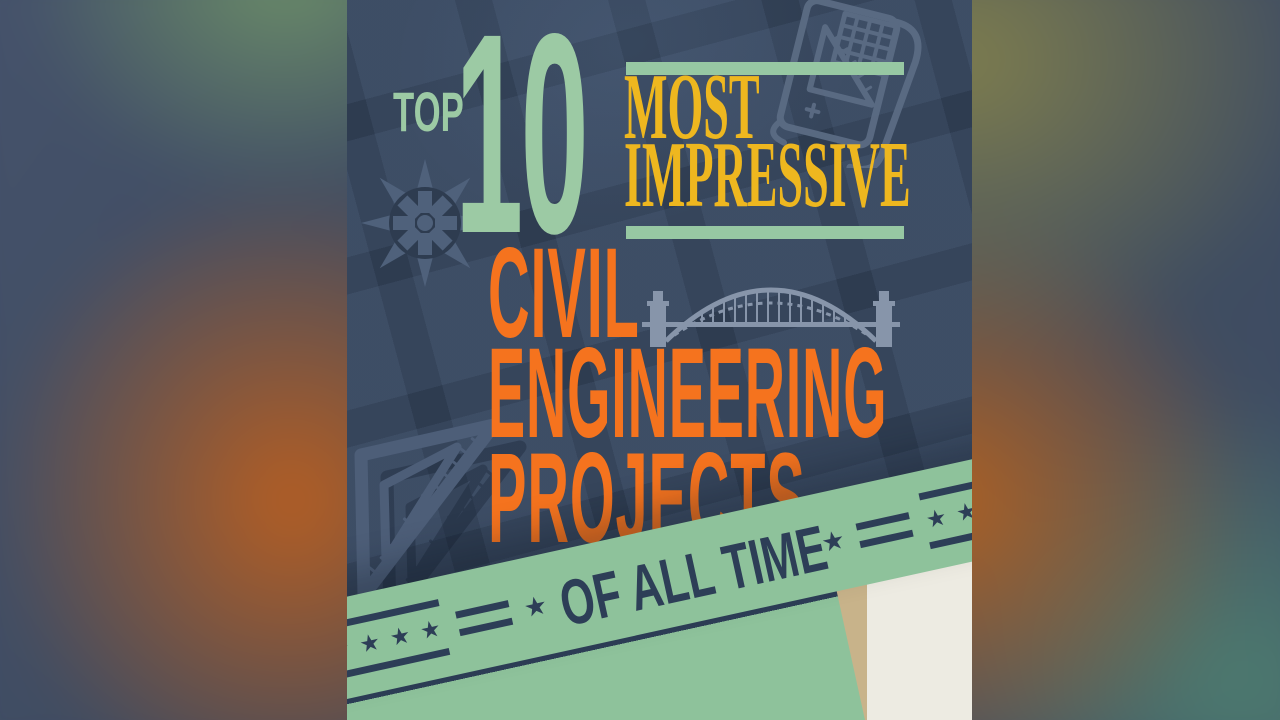 The width and height of the screenshot is (1280, 720). Describe the element at coordinates (767, 175) in the screenshot. I see `subtitle-impressive: IMPRESSIVE` at that location.